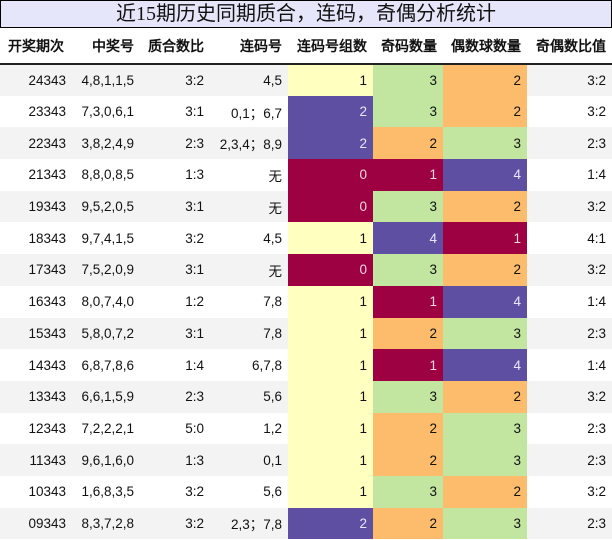  I want to click on cell-numbers: 1,6,8,3,5, so click(106, 491).